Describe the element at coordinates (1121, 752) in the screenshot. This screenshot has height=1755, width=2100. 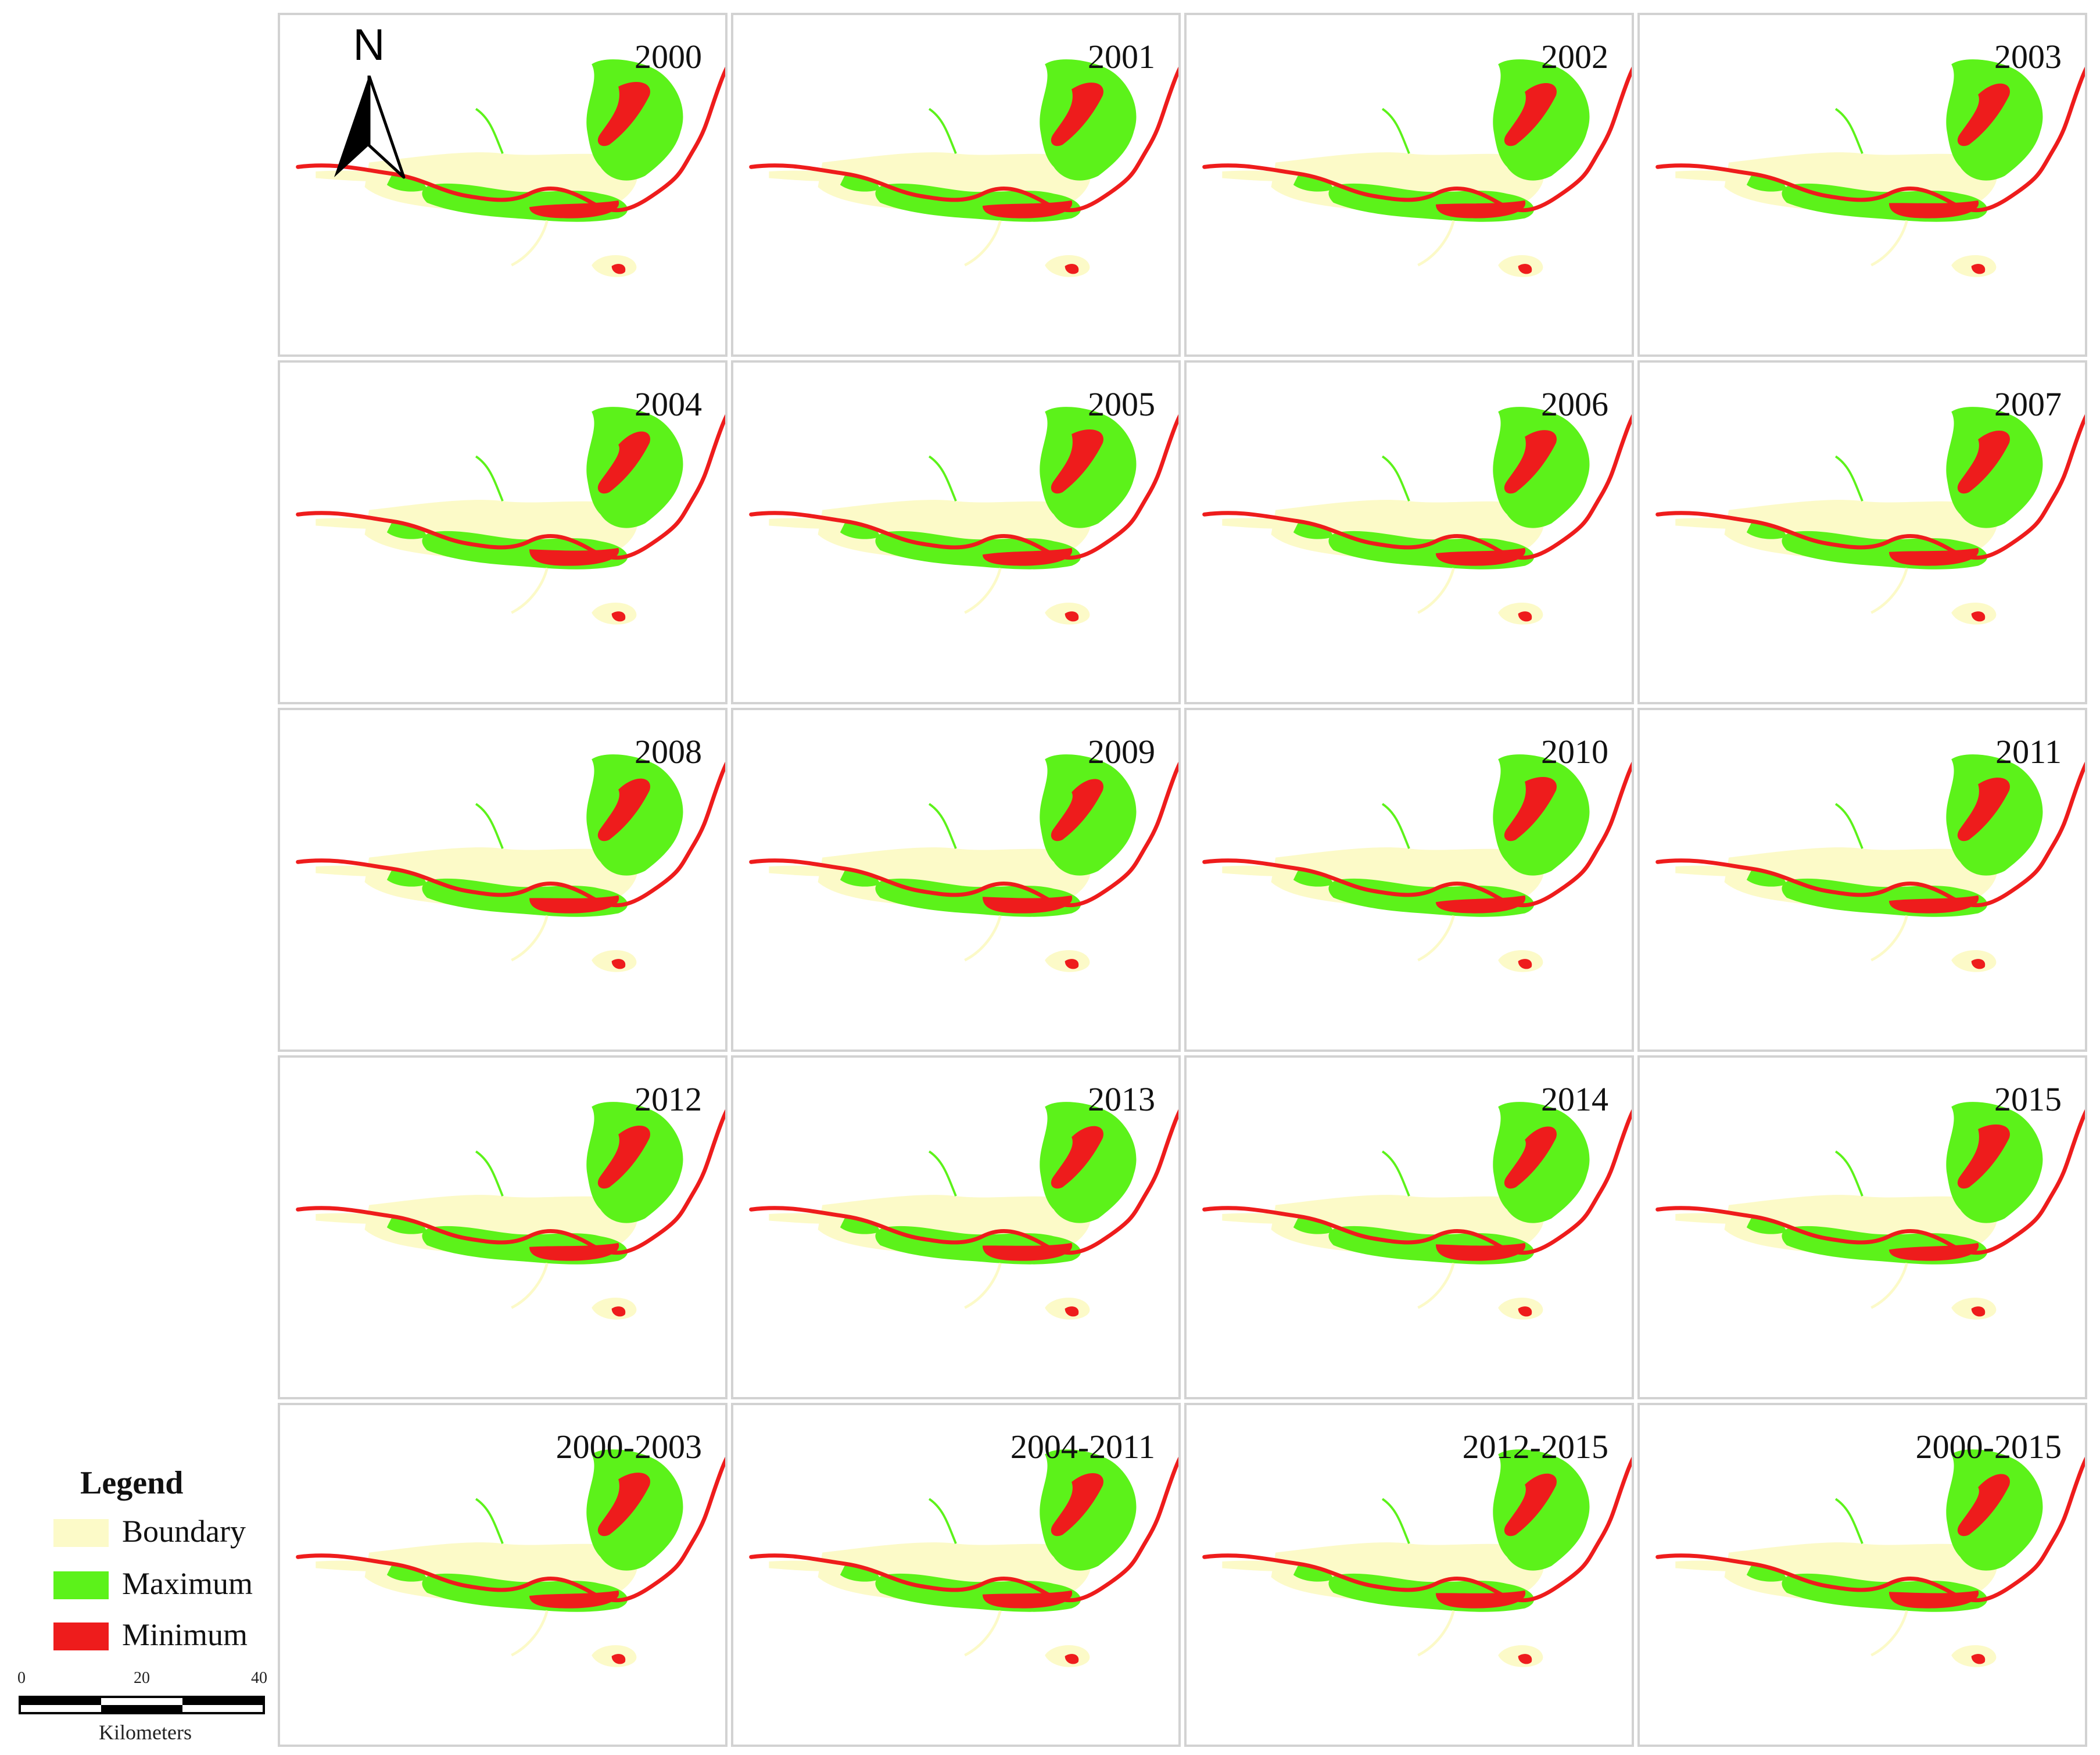
I see `panel-period-label: 2009` at that location.